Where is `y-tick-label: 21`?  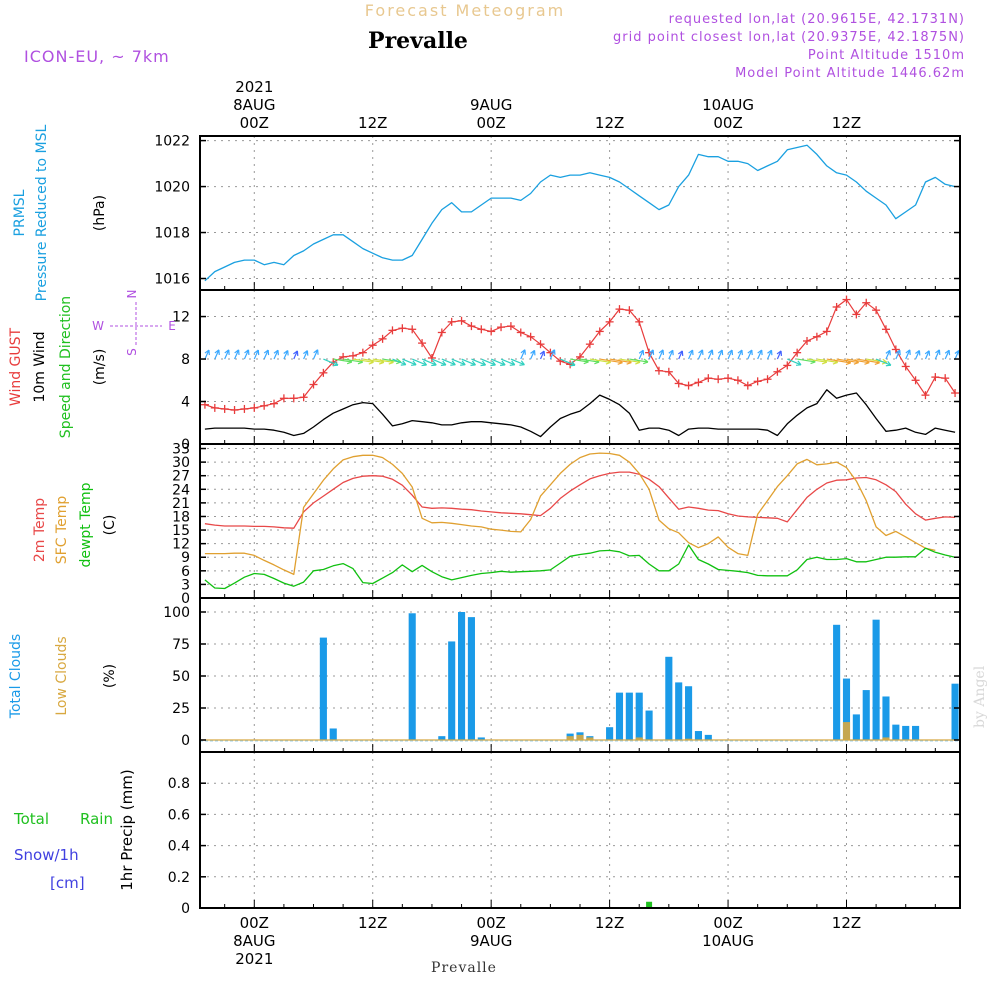 y-tick-label: 21 is located at coordinates (181, 504).